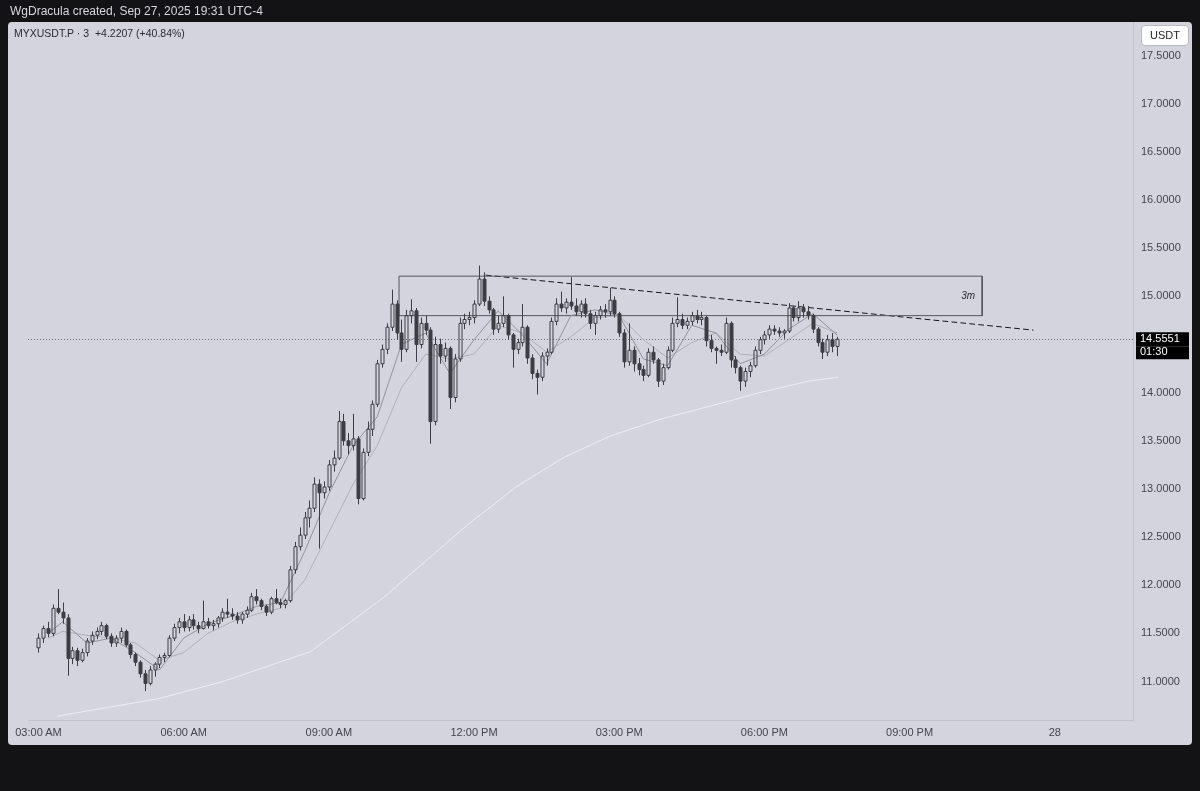  I want to click on y-tick-label: 13.5000, so click(1161, 439).